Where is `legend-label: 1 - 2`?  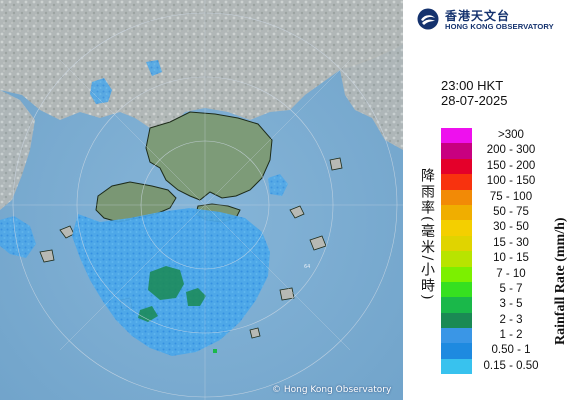 legend-label: 1 - 2 is located at coordinates (511, 335).